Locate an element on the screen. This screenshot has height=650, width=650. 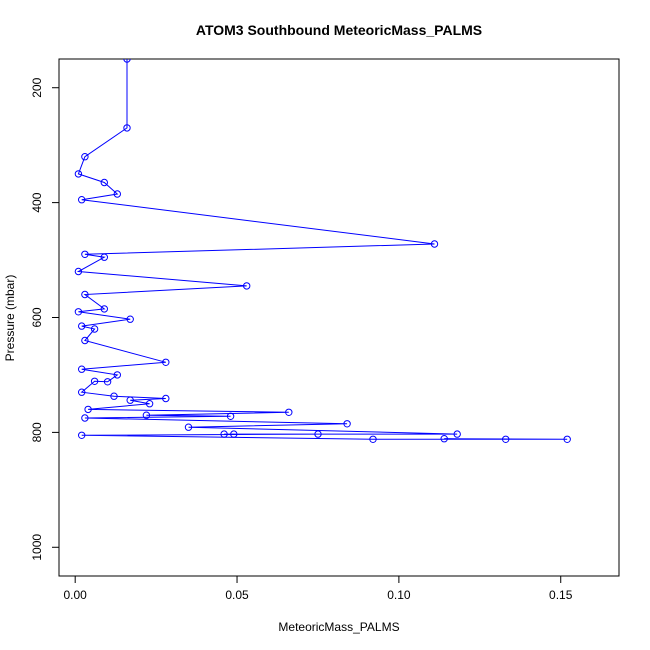
y-axis-label: Pressure (mbar) is located at coordinates (10, 318).